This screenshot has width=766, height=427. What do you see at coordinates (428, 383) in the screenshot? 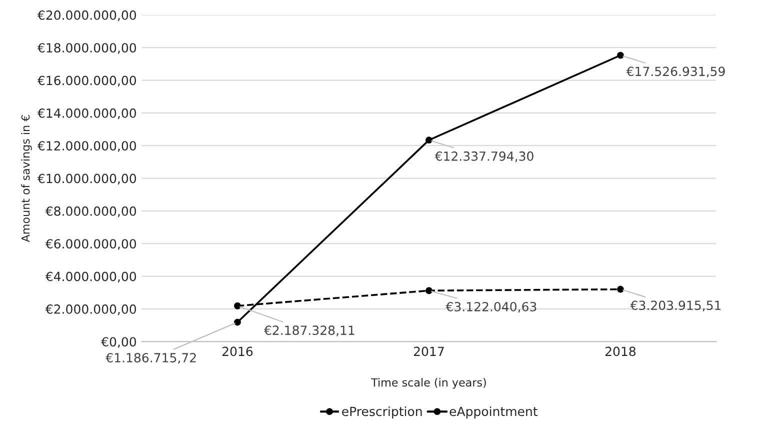
I see `x-axis-title: Time scale (in years)` at bounding box center [428, 383].